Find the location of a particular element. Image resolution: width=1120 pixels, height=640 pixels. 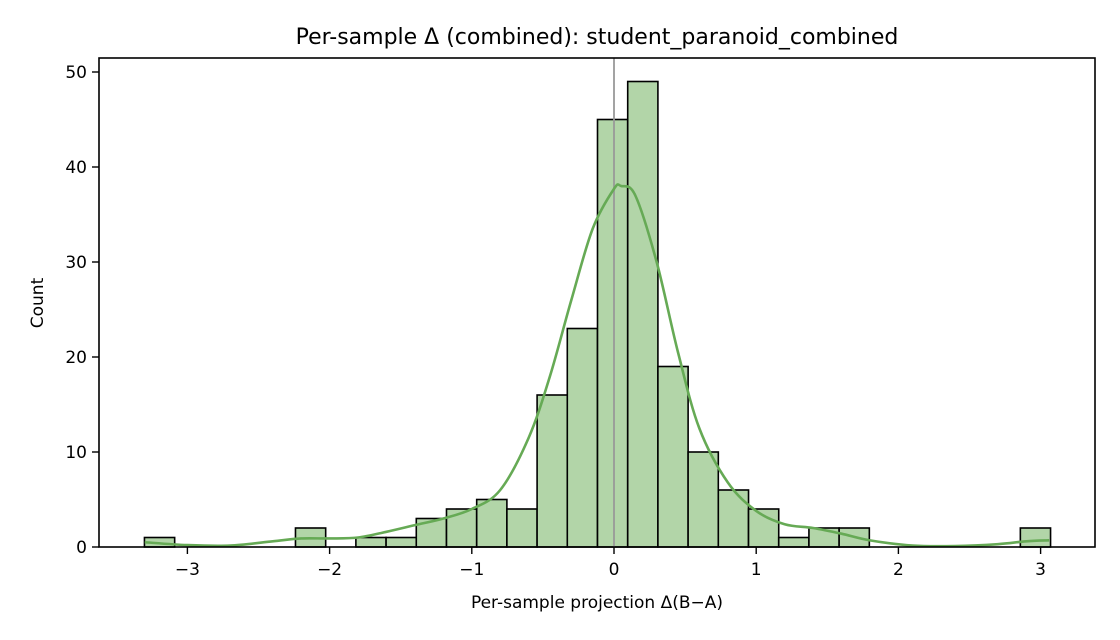

y-axis-label: Count is located at coordinates (38, 302).